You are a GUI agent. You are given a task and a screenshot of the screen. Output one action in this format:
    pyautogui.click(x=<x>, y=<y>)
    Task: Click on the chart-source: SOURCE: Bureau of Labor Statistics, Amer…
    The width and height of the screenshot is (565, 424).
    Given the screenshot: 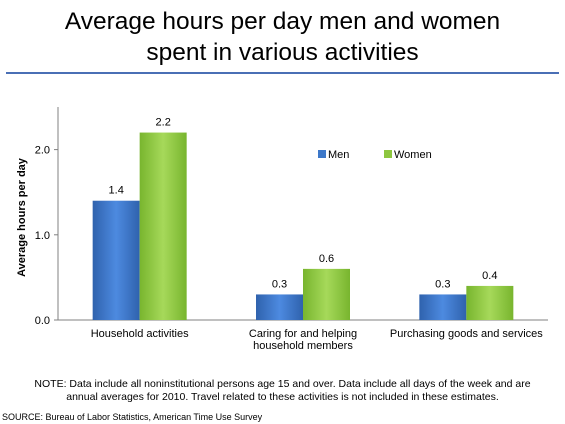 What is the action you would take?
    pyautogui.click(x=132, y=417)
    